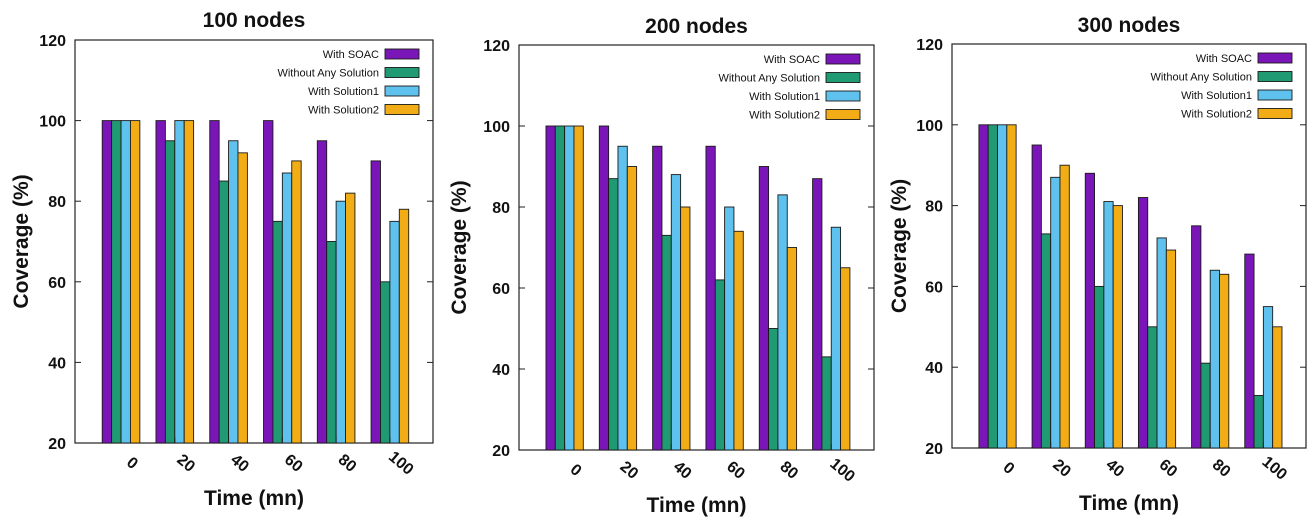 The width and height of the screenshot is (1313, 517). I want to click on legend-label: With Solution2, so click(343, 111).